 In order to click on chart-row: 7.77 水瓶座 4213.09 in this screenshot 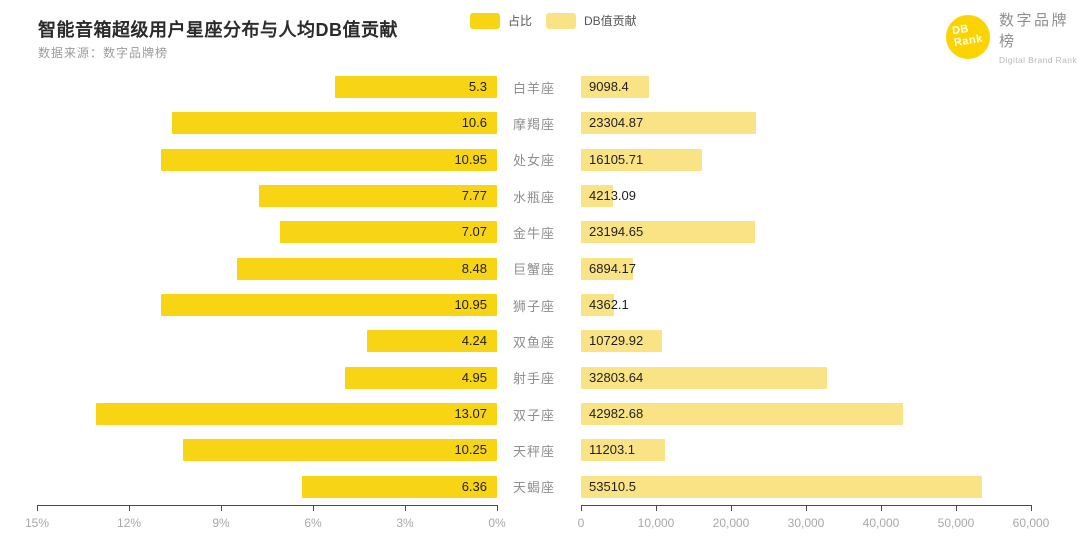, I will do `click(534, 196)`.